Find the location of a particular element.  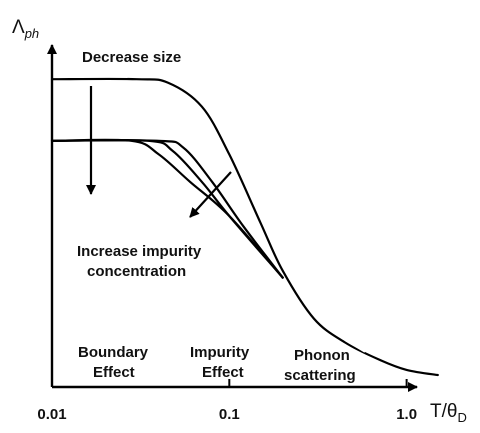

curve-gap is located at coordinates (356, 344).